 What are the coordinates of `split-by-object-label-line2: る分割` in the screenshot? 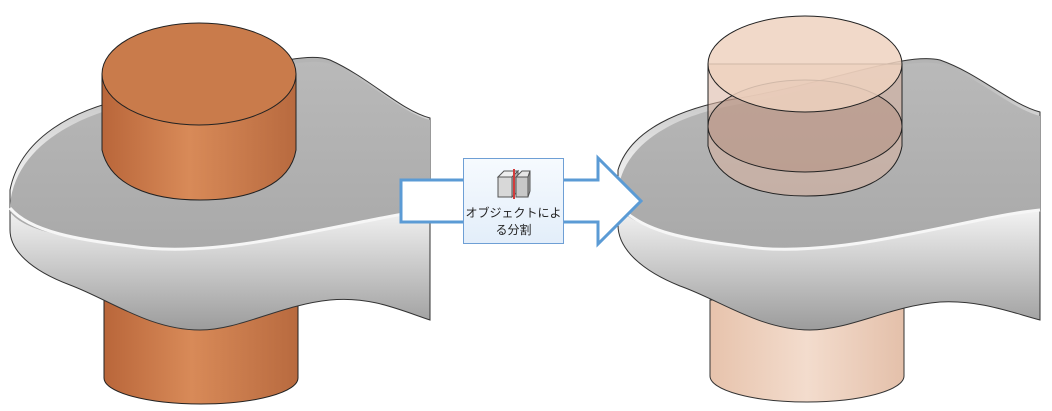 It's located at (513, 230).